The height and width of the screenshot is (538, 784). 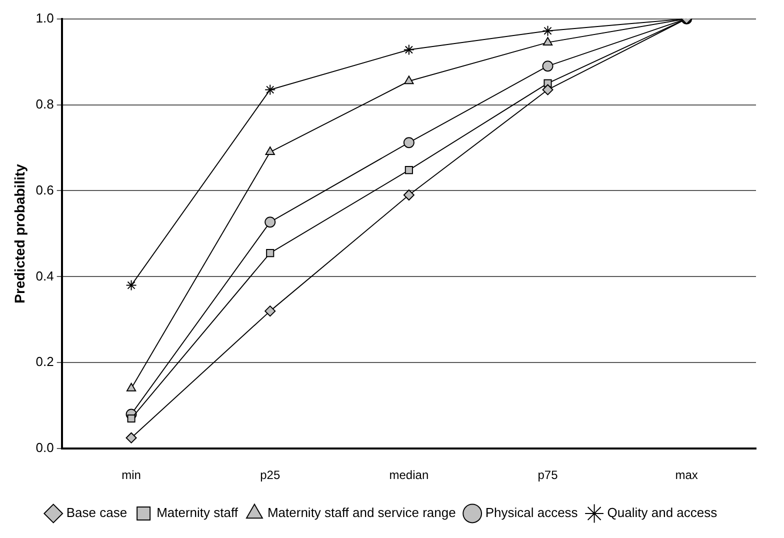 What do you see at coordinates (662, 512) in the screenshot?
I see `legend-label: Quality and access` at bounding box center [662, 512].